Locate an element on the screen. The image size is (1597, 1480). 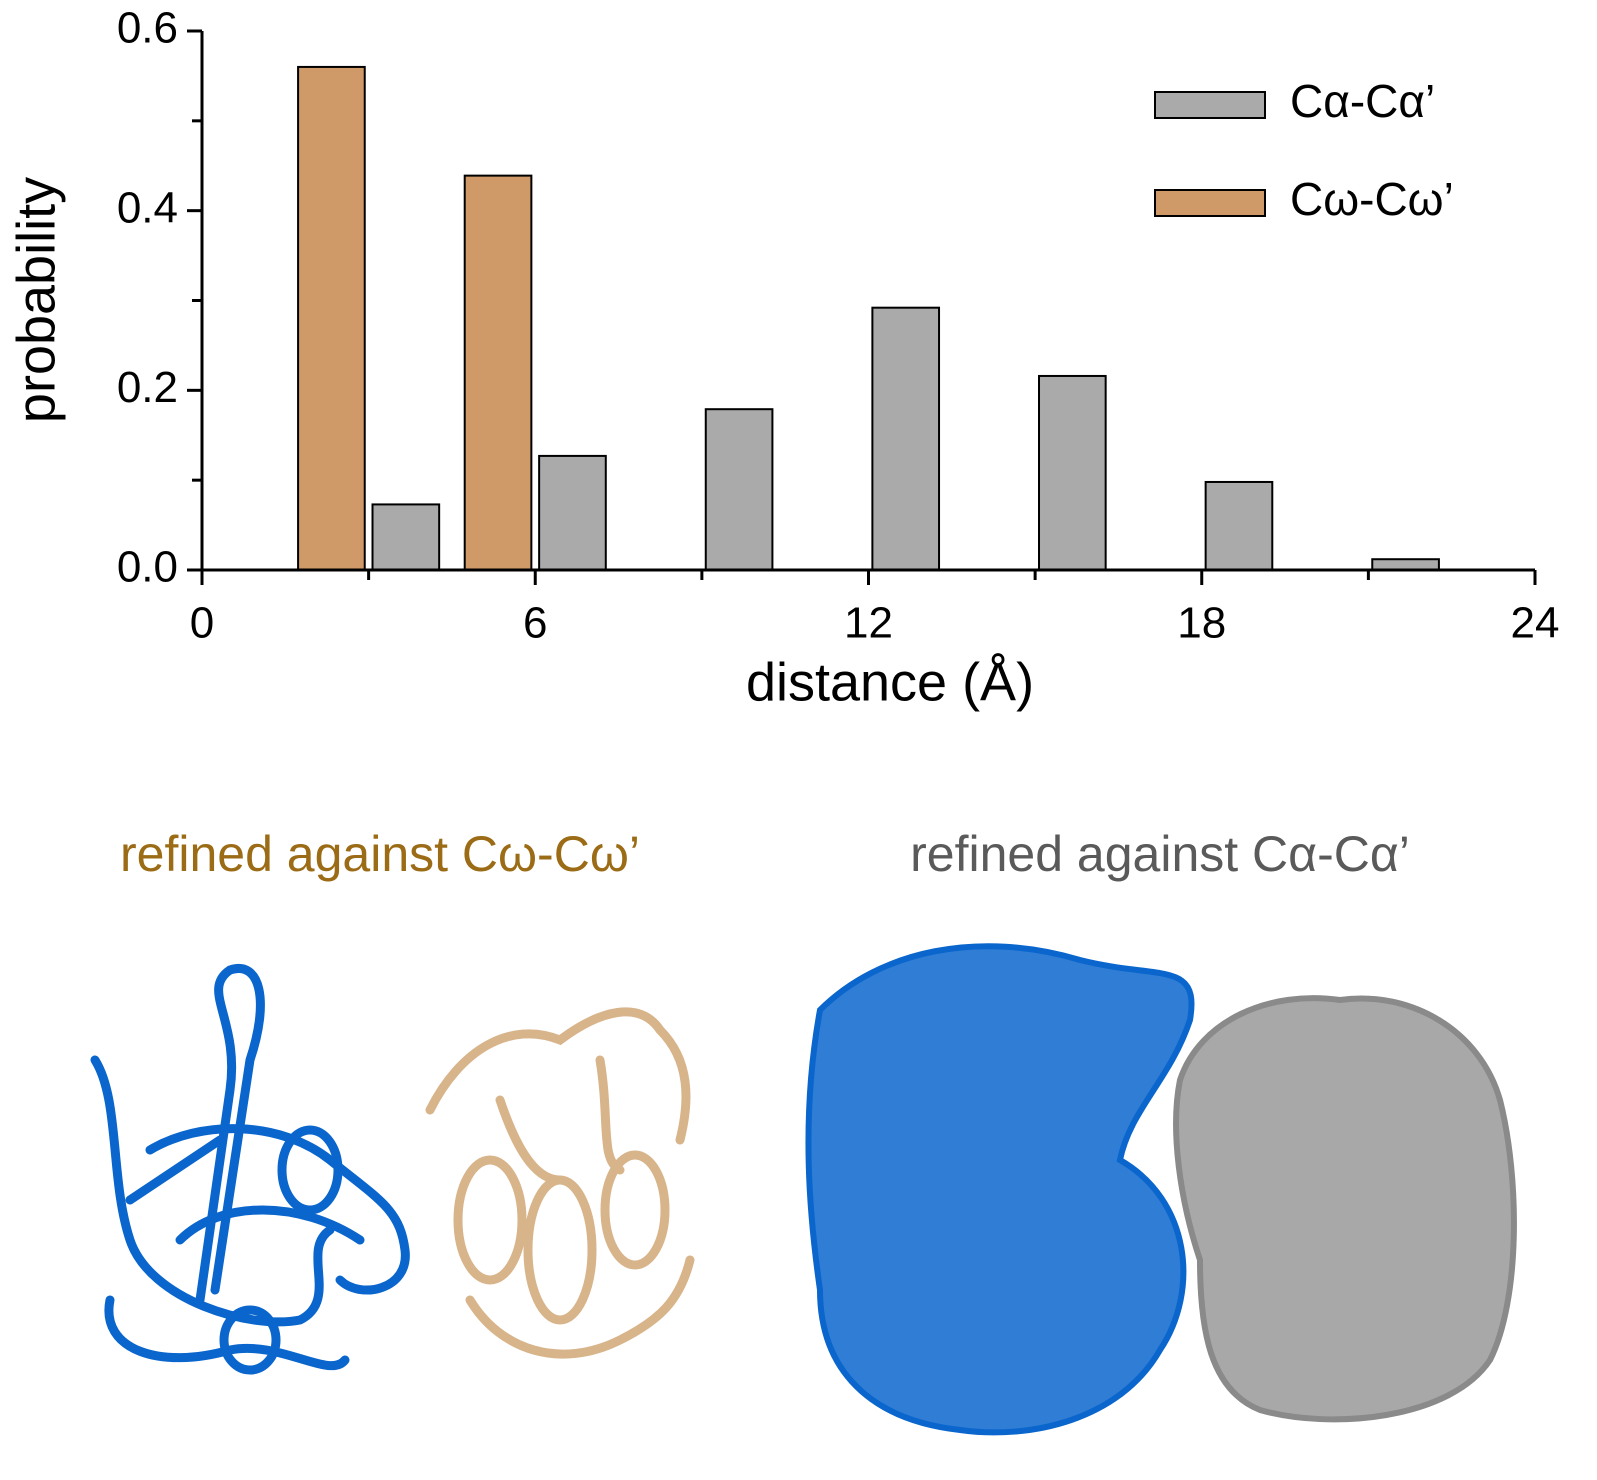
x-tick-label: 6 is located at coordinates (535, 623).